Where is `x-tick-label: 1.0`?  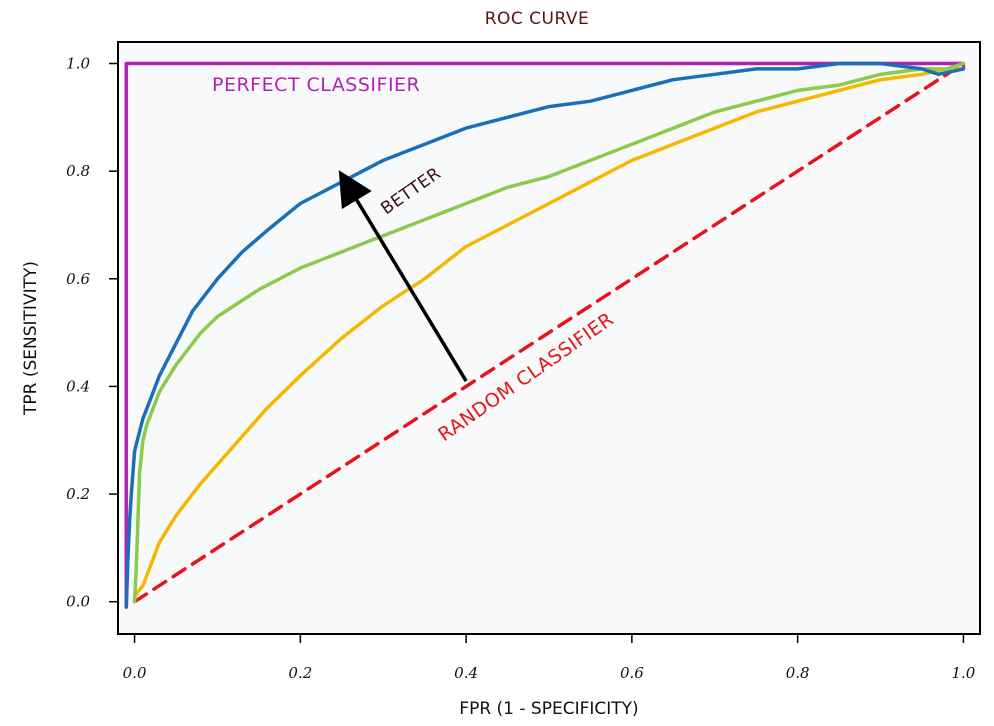
x-tick-label: 1.0 is located at coordinates (963, 673).